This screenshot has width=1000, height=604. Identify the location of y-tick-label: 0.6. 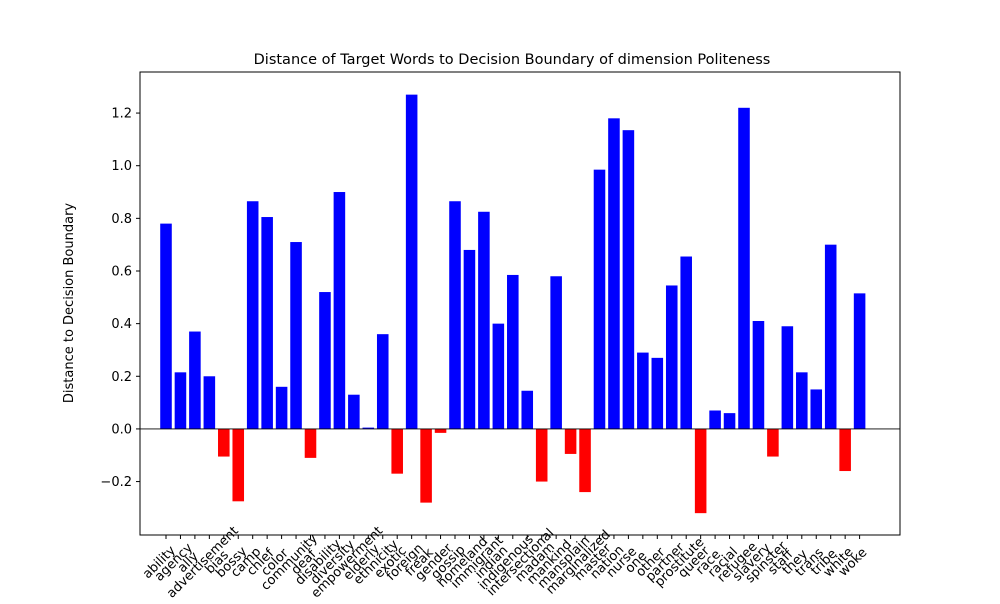
(121, 271).